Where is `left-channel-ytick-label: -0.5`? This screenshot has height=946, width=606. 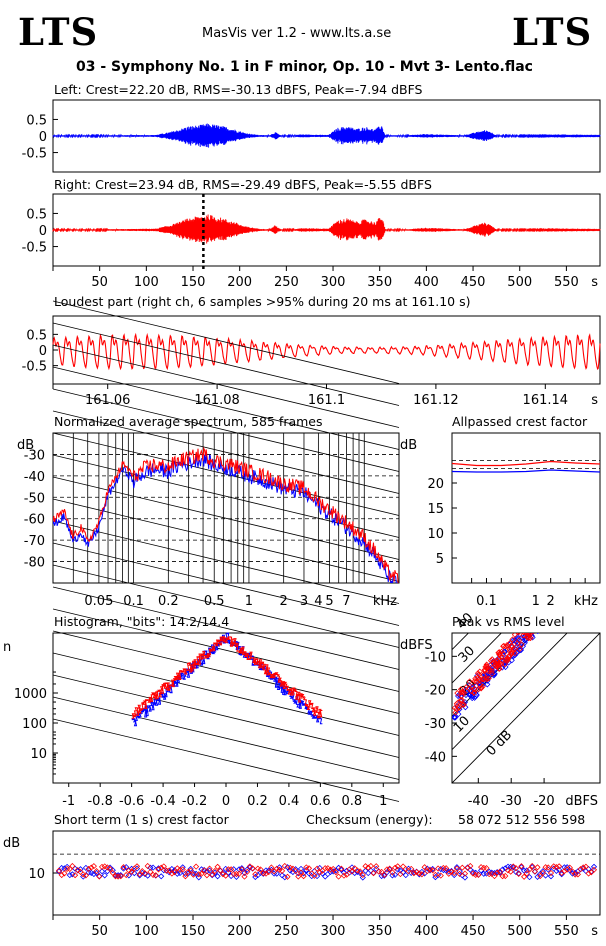 left-channel-ytick-label: -0.5 is located at coordinates (34, 154).